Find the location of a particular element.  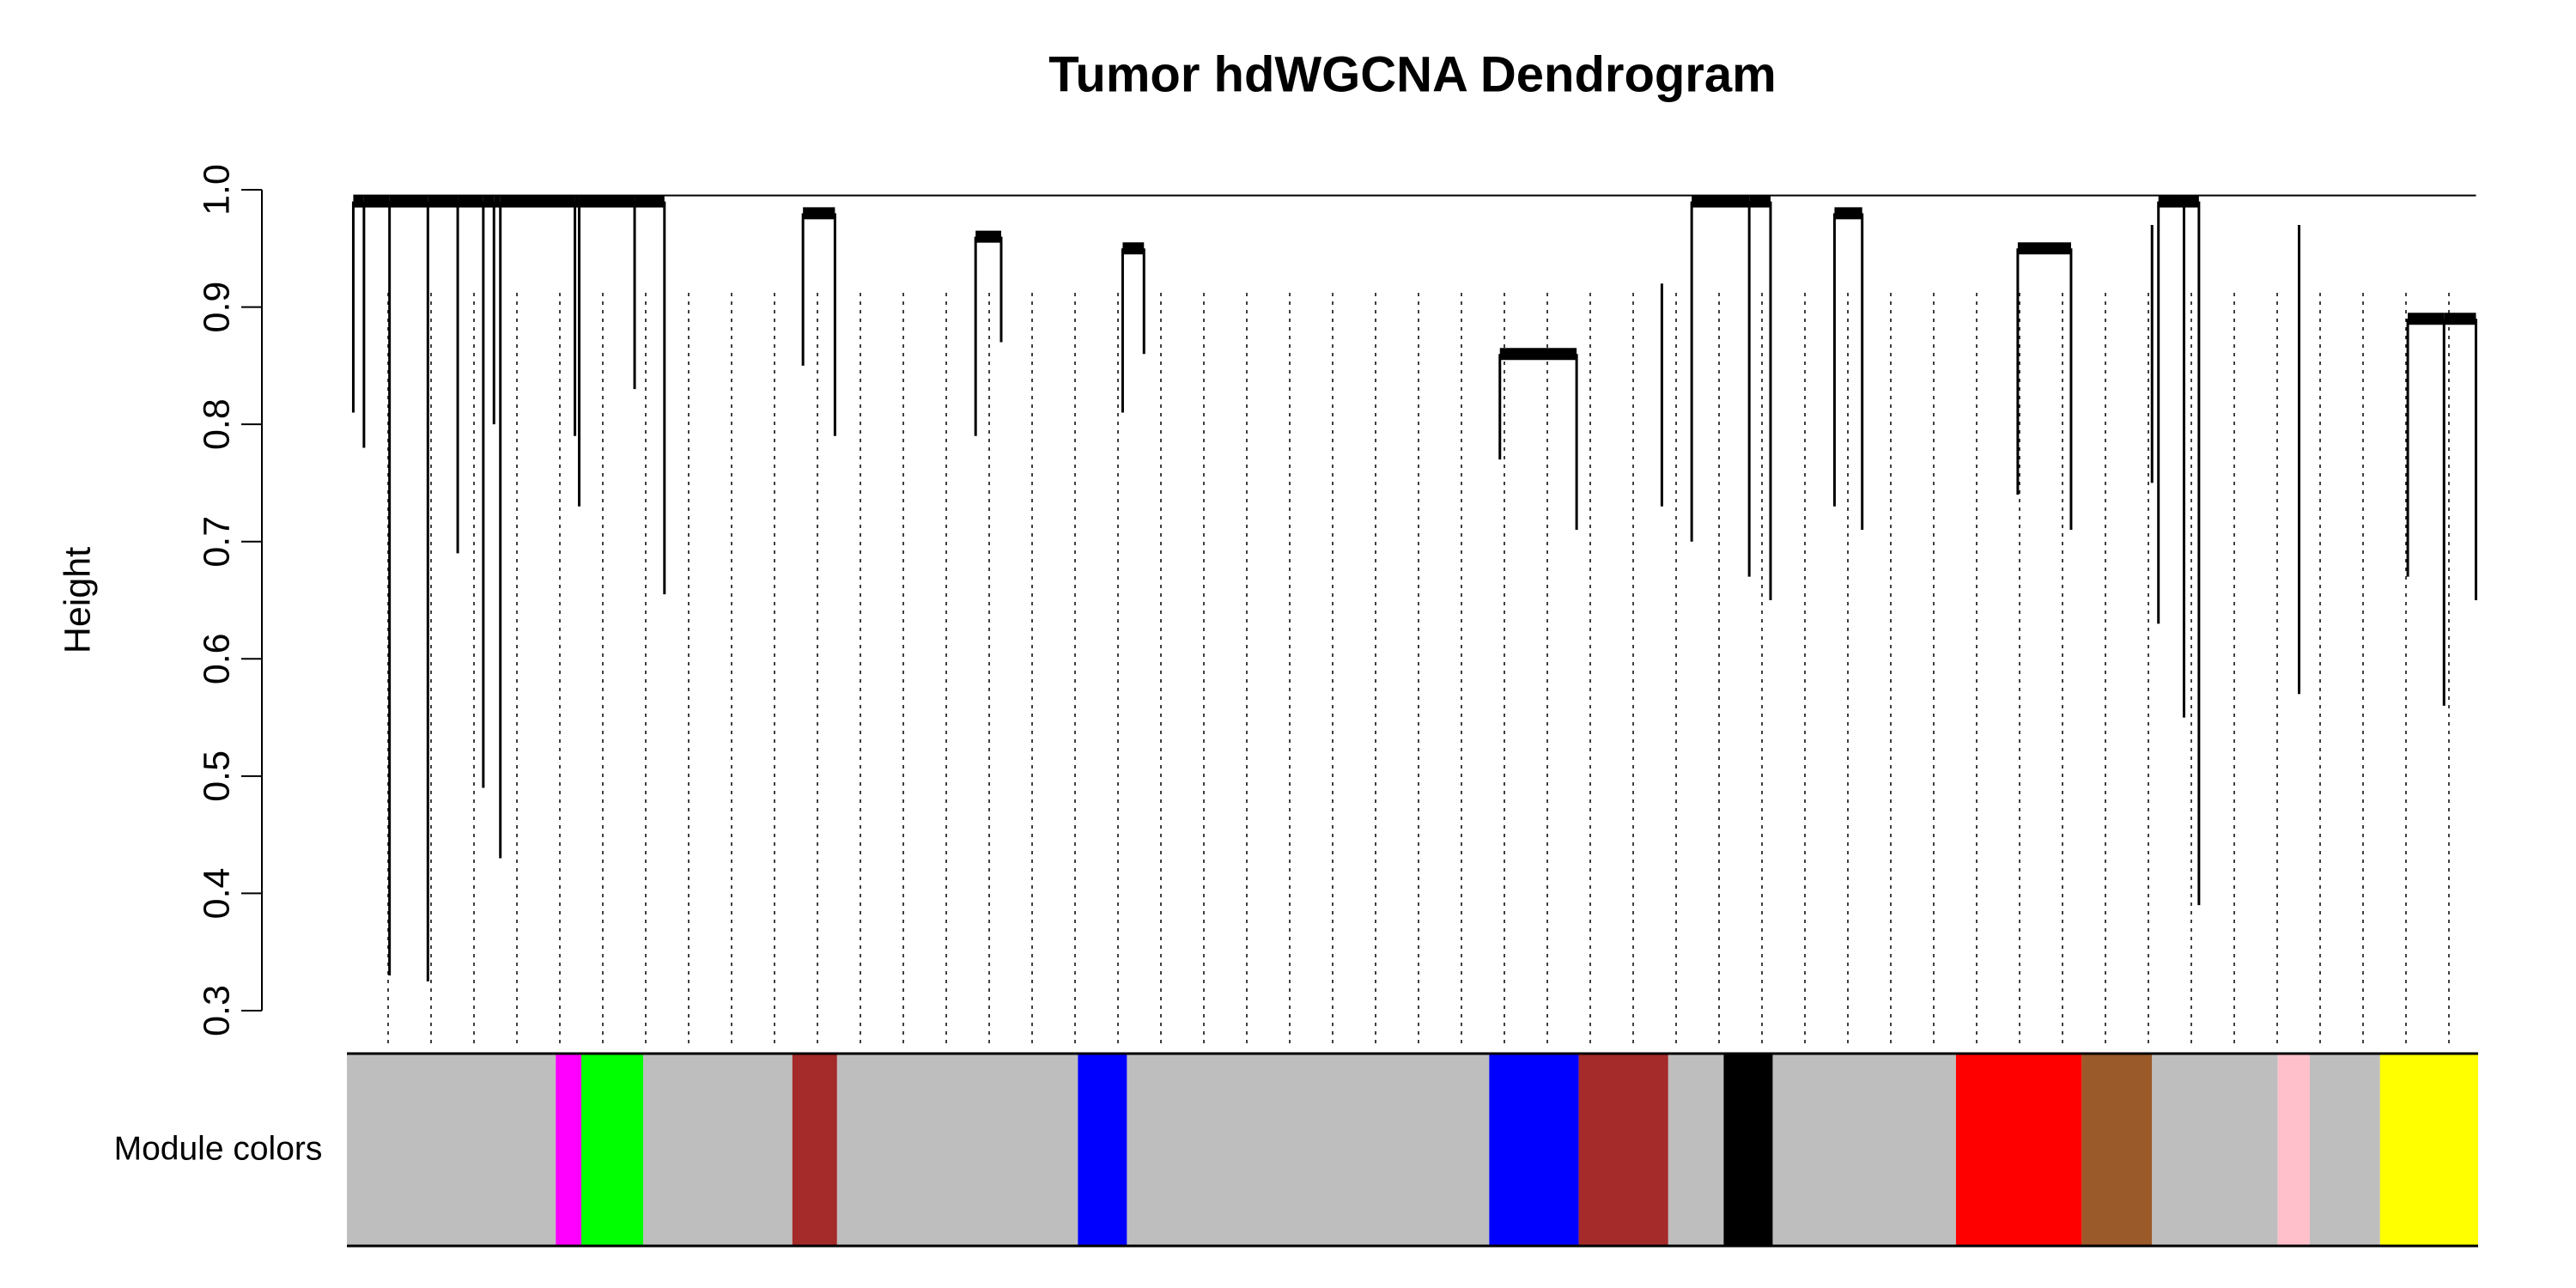

y-tick-label: 0.4 is located at coordinates (217, 894).